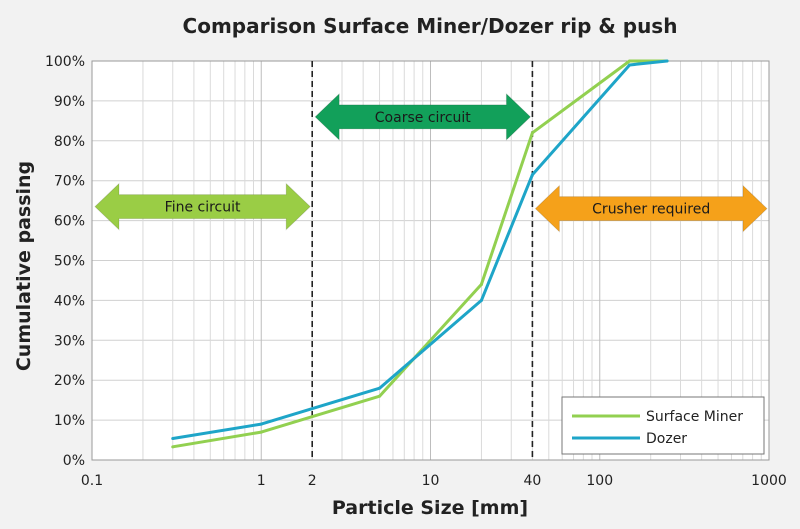 This screenshot has height=529, width=800. What do you see at coordinates (92, 481) in the screenshot?
I see `x-tick-label: 0.1` at bounding box center [92, 481].